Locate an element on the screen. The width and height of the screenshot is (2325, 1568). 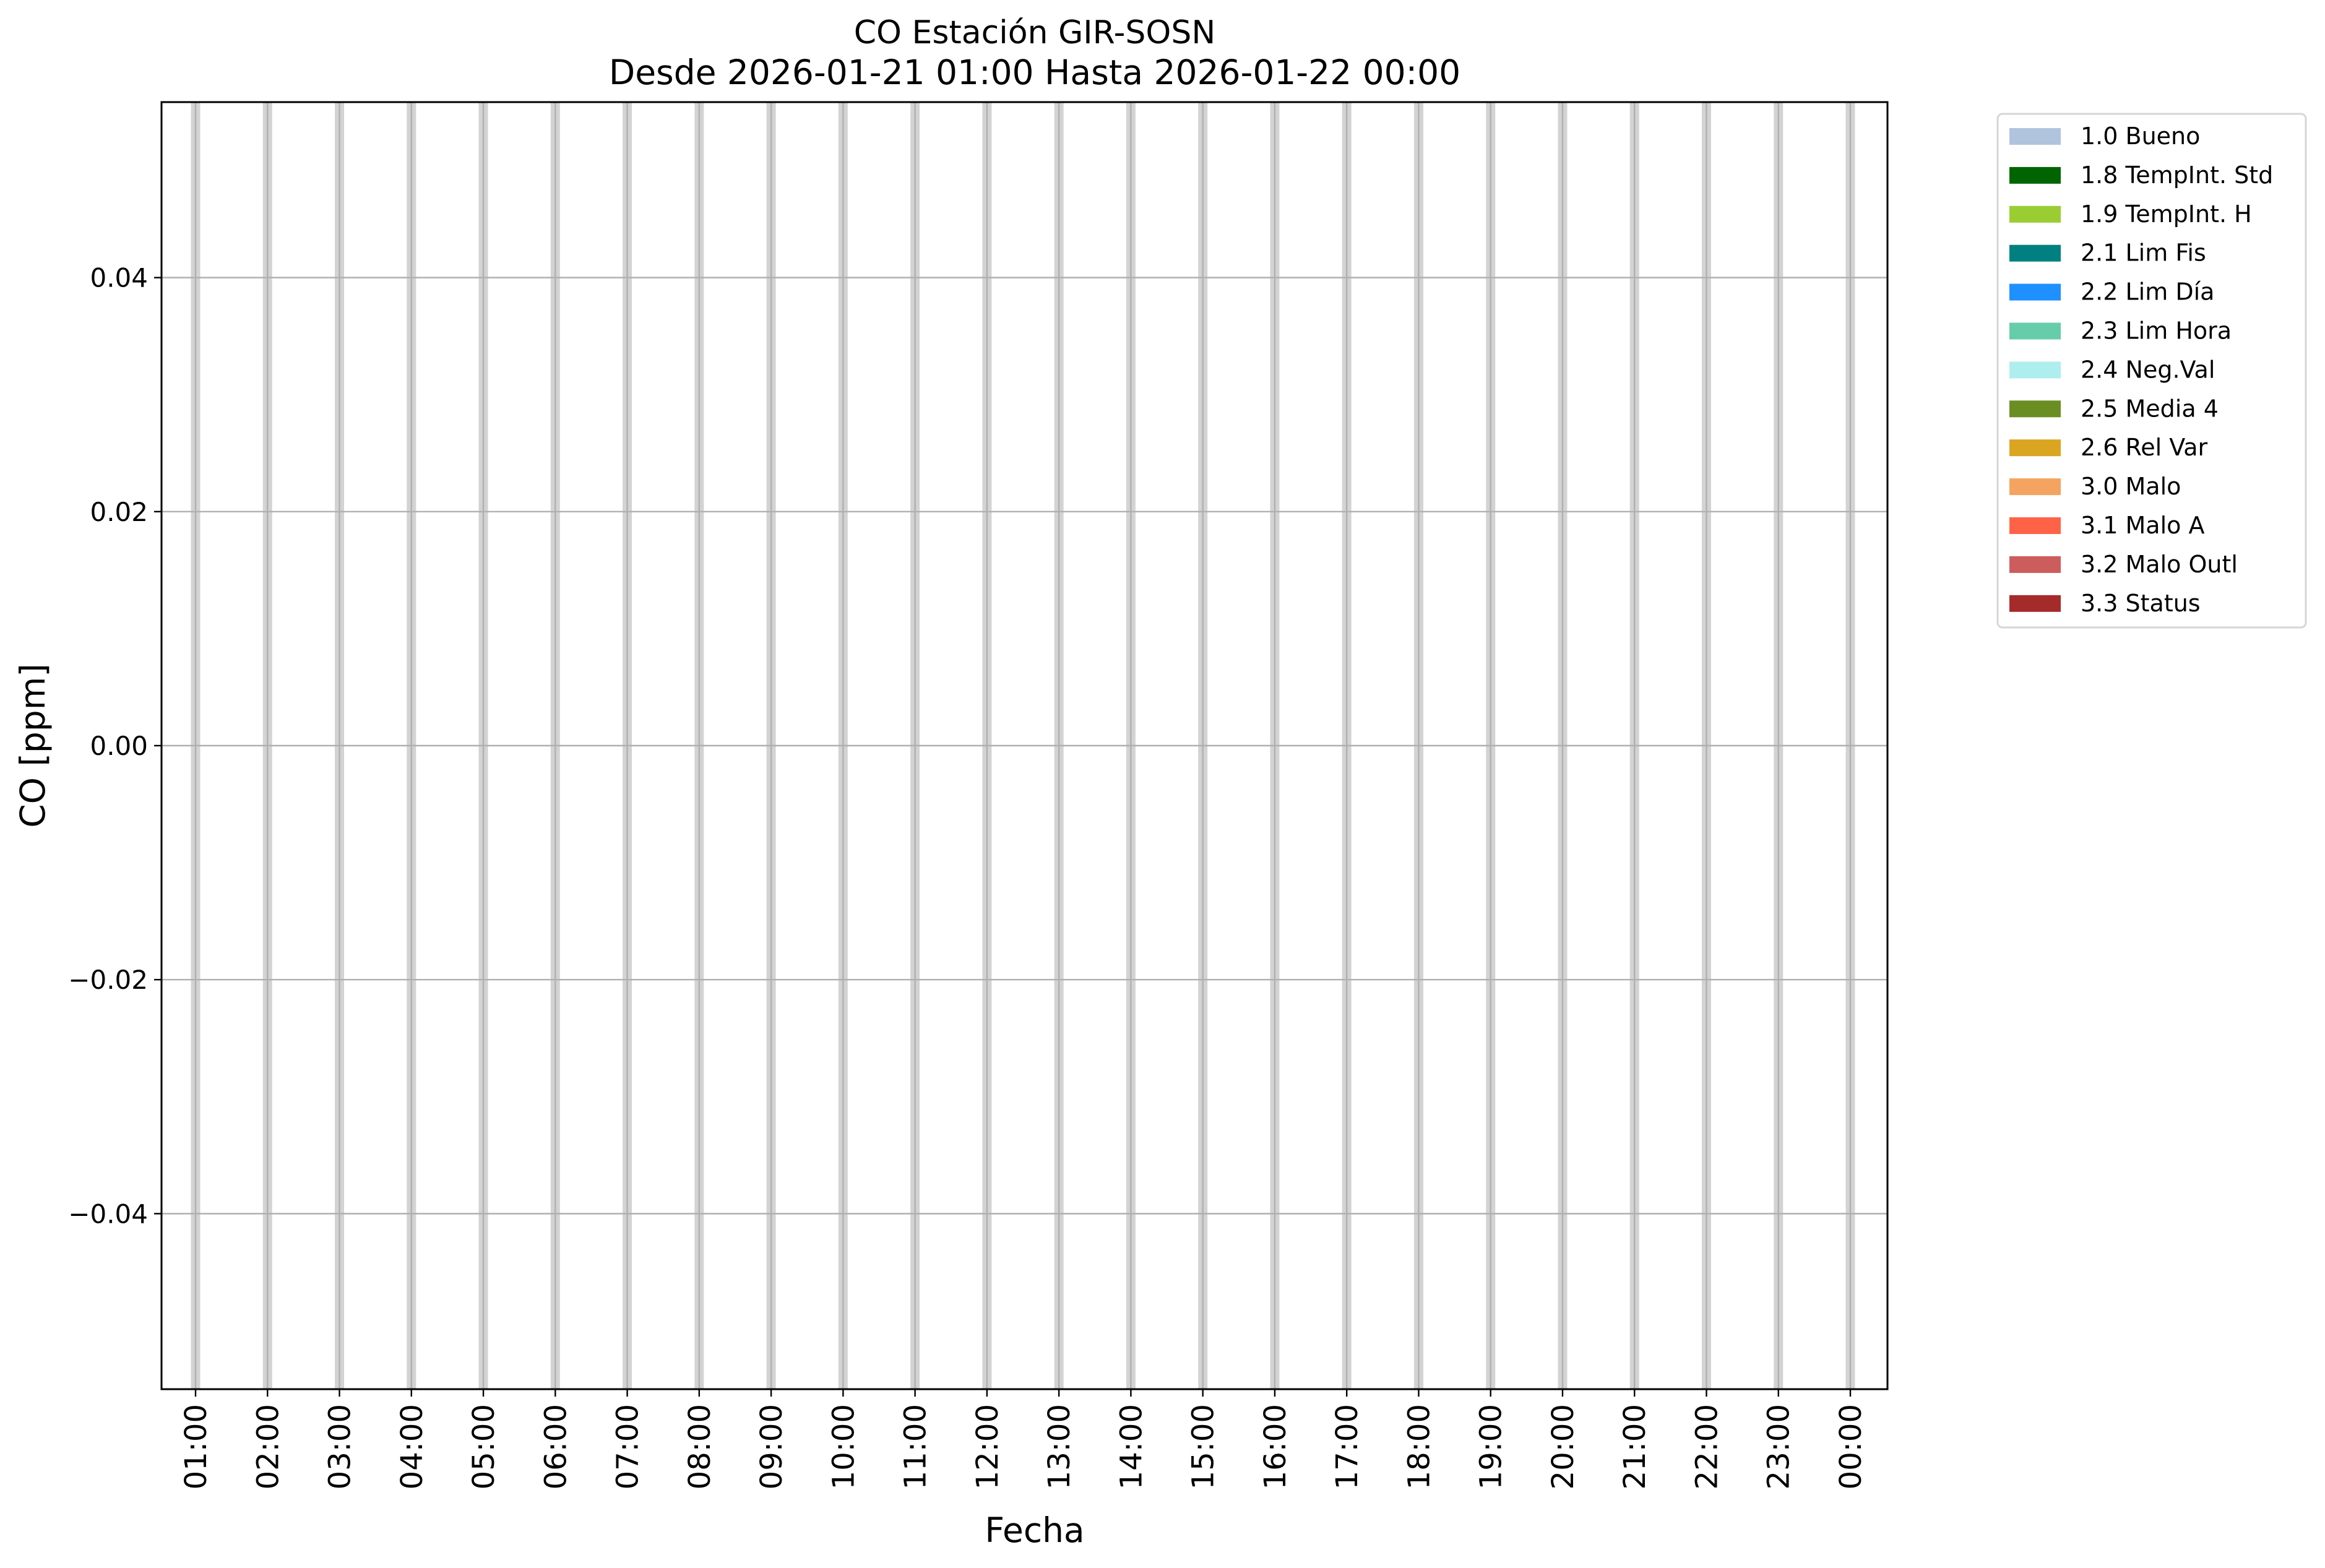
x-axis-label: Fecha is located at coordinates (1034, 1530).